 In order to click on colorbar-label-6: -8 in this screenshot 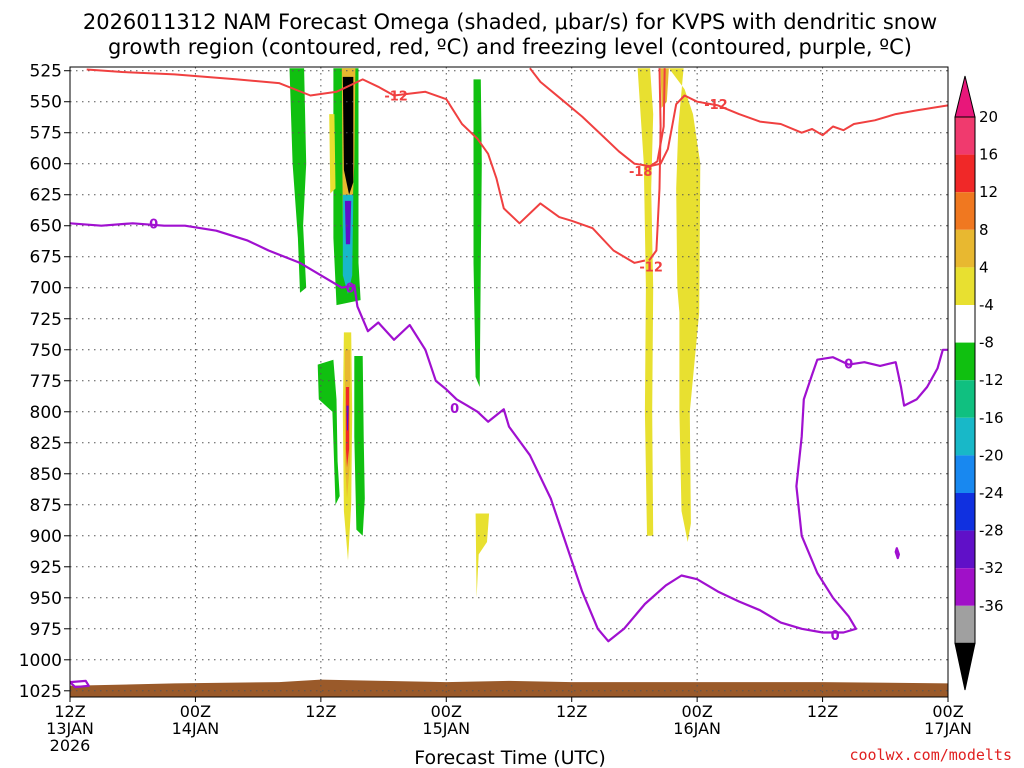, I will do `click(986, 343)`.